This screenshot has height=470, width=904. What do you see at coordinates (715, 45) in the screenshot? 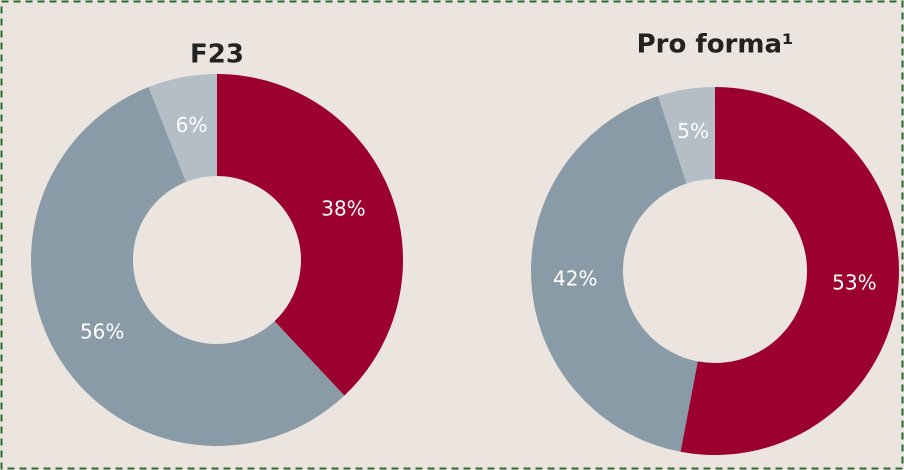
I see `chart-title: Pro forma¹` at bounding box center [715, 45].